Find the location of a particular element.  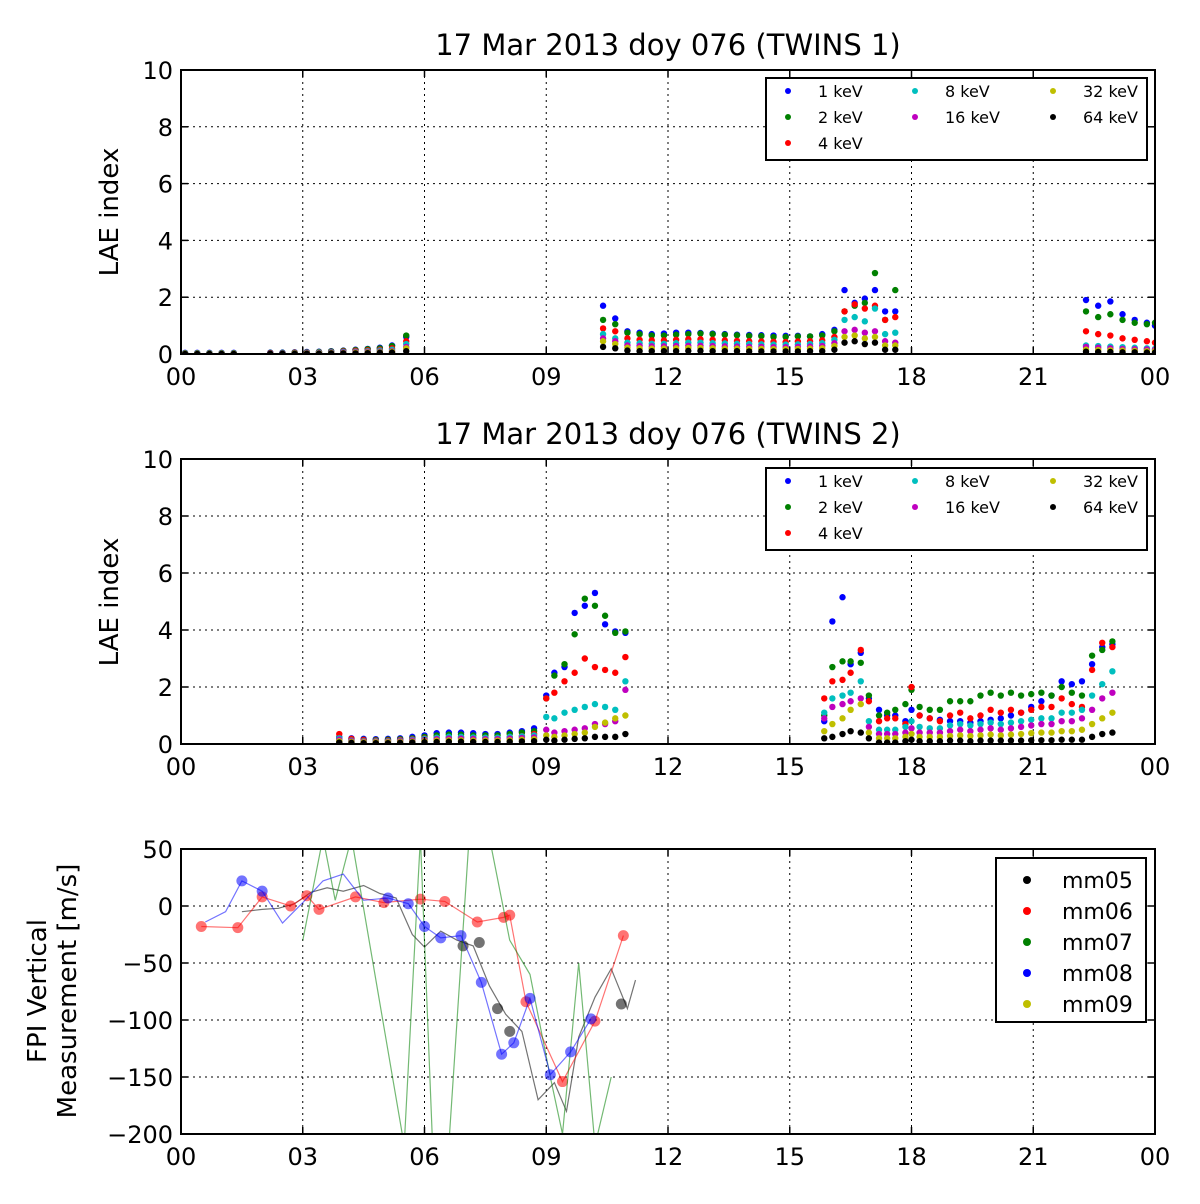

twins2-ytick-label: 0 is located at coordinates (165, 745).